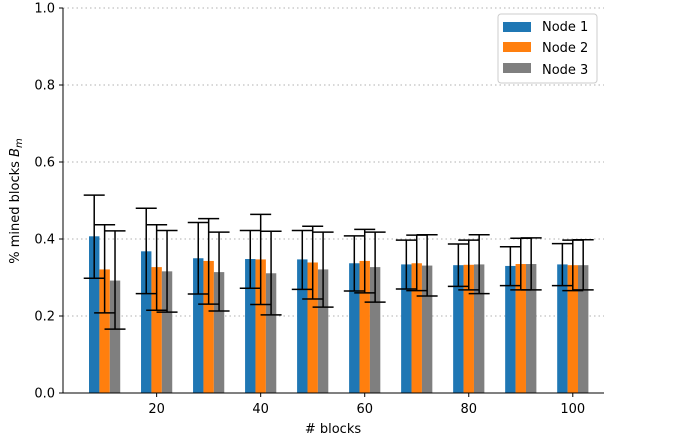  Describe the element at coordinates (260, 409) in the screenshot. I see `x-tick-label: 40` at that location.